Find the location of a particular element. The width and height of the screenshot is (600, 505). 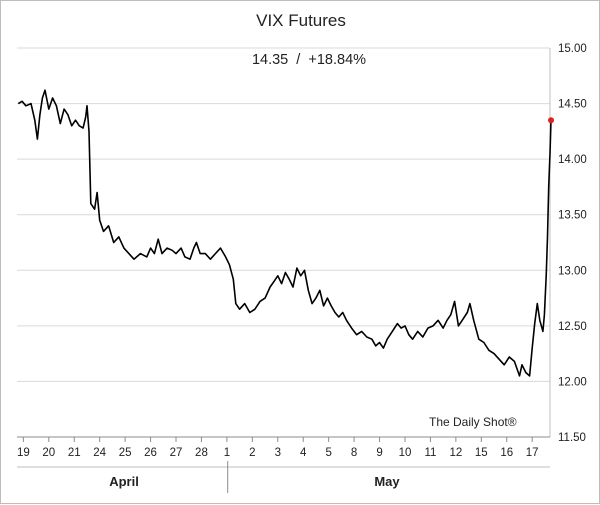

x-tick-label: 10 is located at coordinates (405, 453).